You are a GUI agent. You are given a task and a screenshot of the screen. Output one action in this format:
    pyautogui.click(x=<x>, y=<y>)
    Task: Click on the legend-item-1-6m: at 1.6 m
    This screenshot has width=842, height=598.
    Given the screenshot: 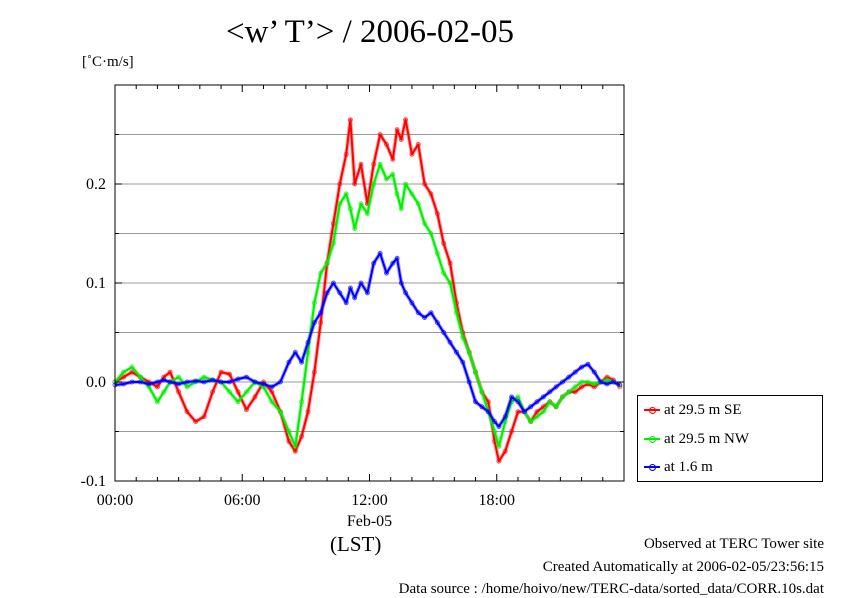 What is the action you would take?
    pyautogui.click(x=678, y=467)
    